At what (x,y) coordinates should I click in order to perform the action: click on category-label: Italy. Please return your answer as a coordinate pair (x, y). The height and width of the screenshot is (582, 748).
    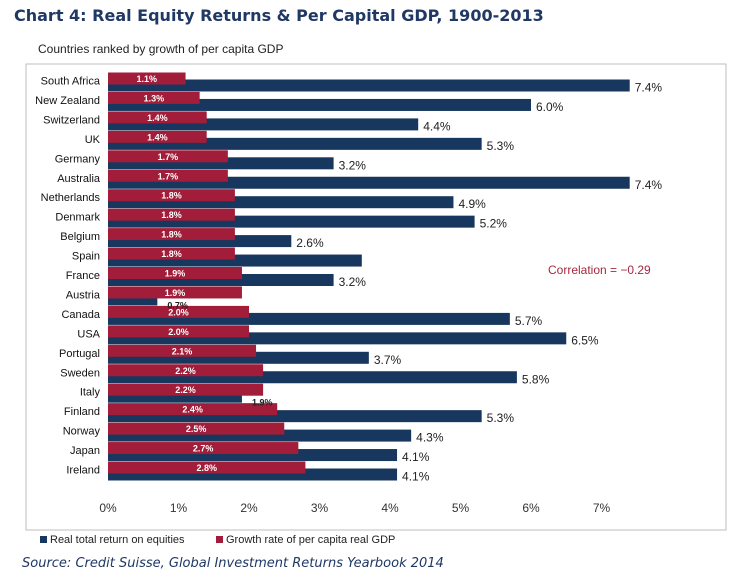
    Looking at the image, I should click on (90, 393).